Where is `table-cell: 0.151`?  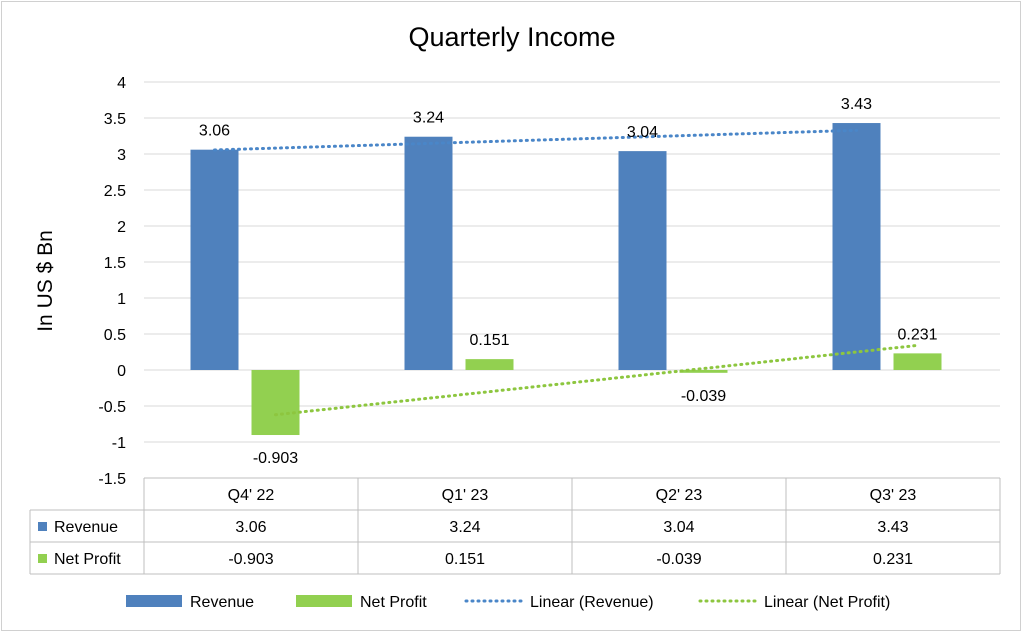 table-cell: 0.151 is located at coordinates (465, 559).